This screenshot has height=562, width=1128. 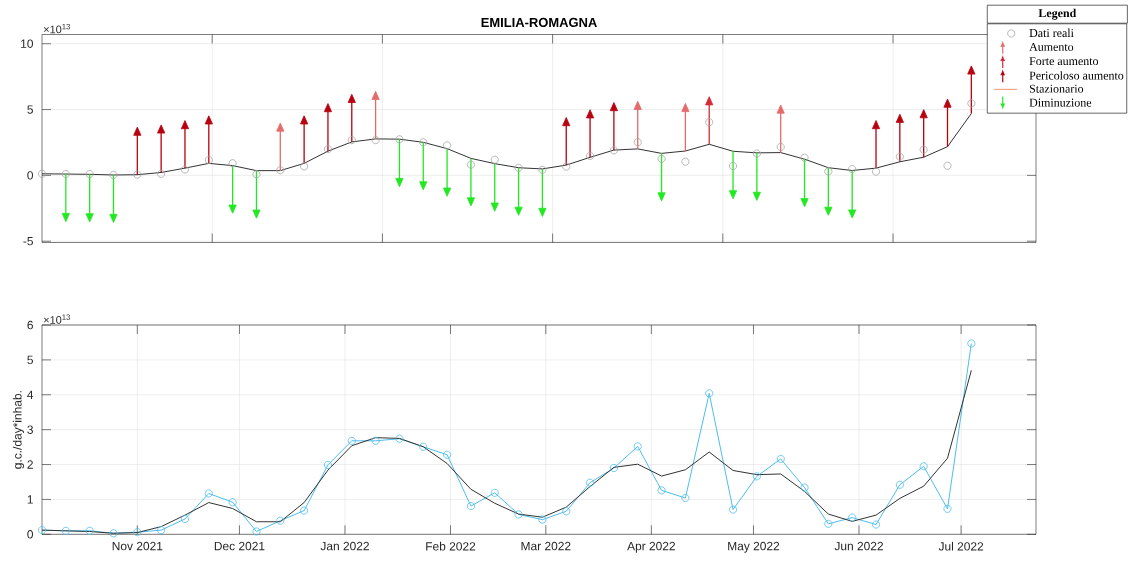 What do you see at coordinates (451, 546) in the screenshot?
I see `x-tick-label: Feb 2022` at bounding box center [451, 546].